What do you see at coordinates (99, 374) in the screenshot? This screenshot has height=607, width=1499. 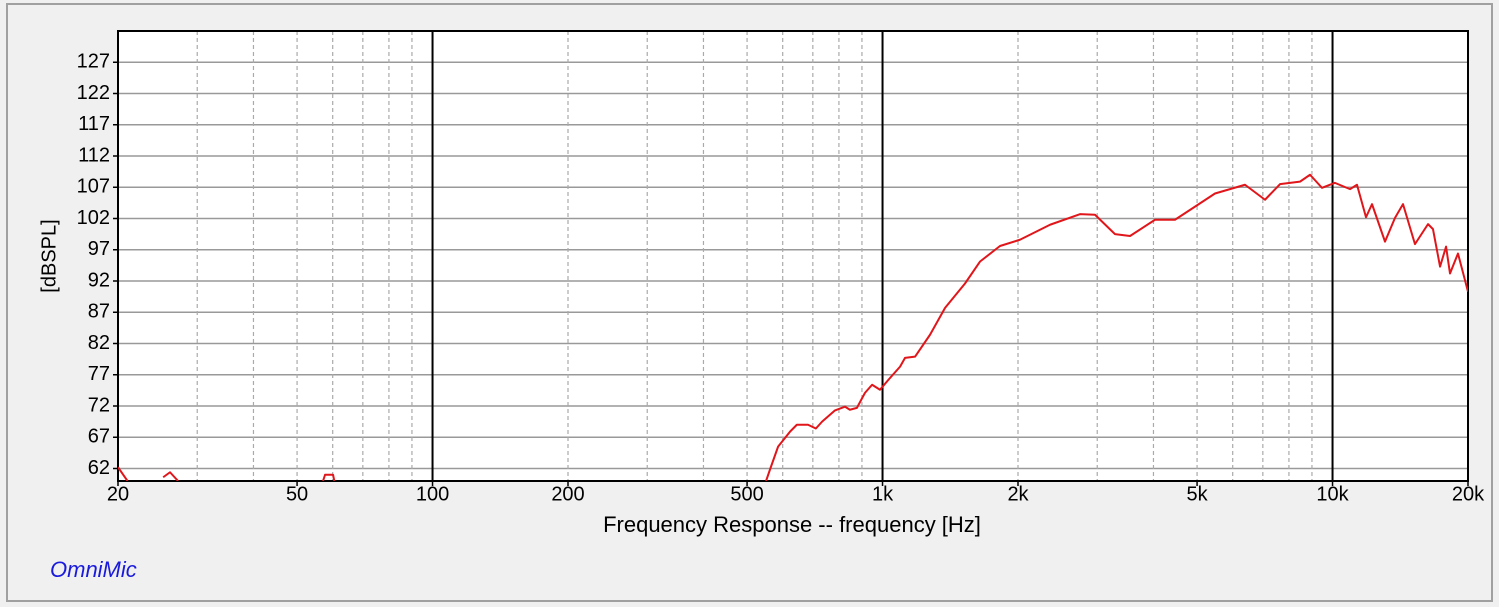 I see `y-tick-label: 77` at bounding box center [99, 374].